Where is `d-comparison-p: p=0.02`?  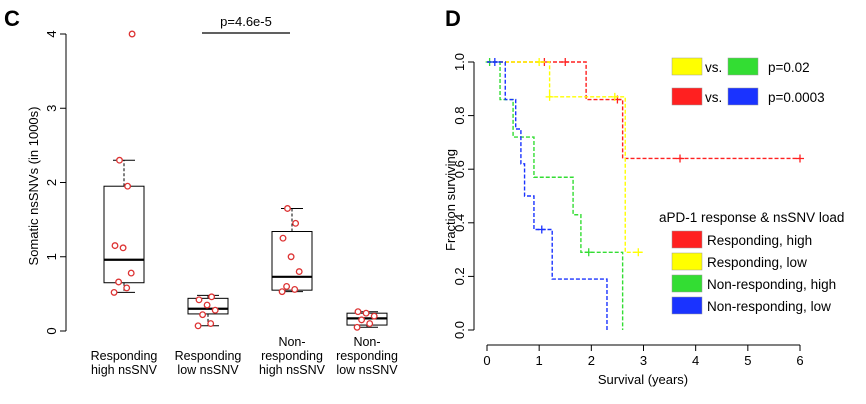 d-comparison-p: p=0.02 is located at coordinates (789, 67).